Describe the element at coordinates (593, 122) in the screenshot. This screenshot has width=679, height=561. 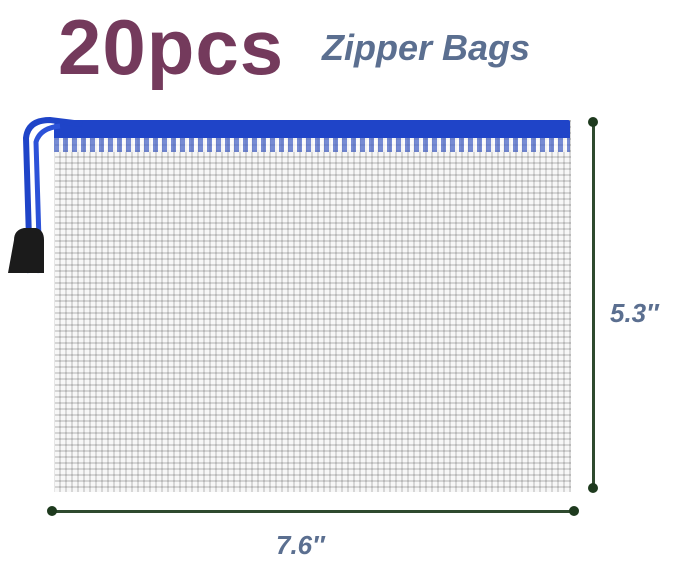
I see `height-line-top-dot` at that location.